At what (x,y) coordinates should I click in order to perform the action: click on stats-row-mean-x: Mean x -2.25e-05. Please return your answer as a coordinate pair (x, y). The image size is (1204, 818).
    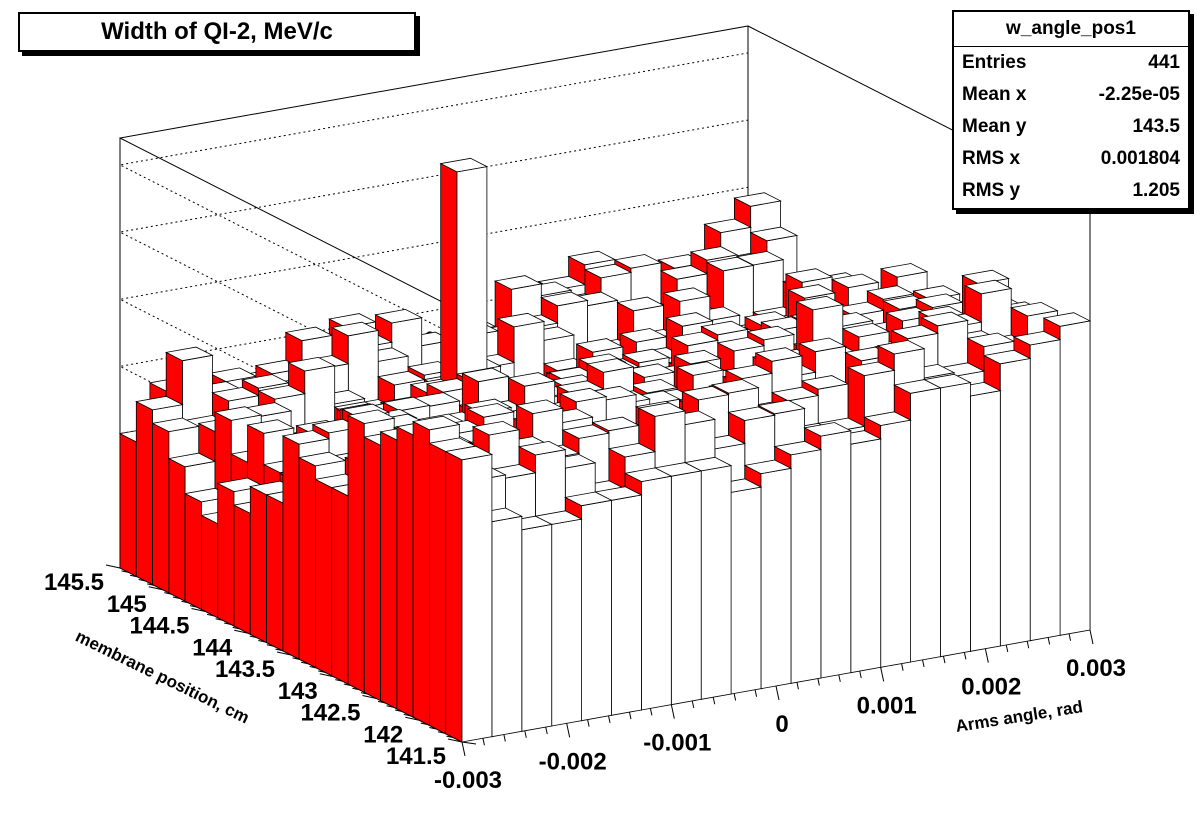
    Looking at the image, I should click on (1071, 94).